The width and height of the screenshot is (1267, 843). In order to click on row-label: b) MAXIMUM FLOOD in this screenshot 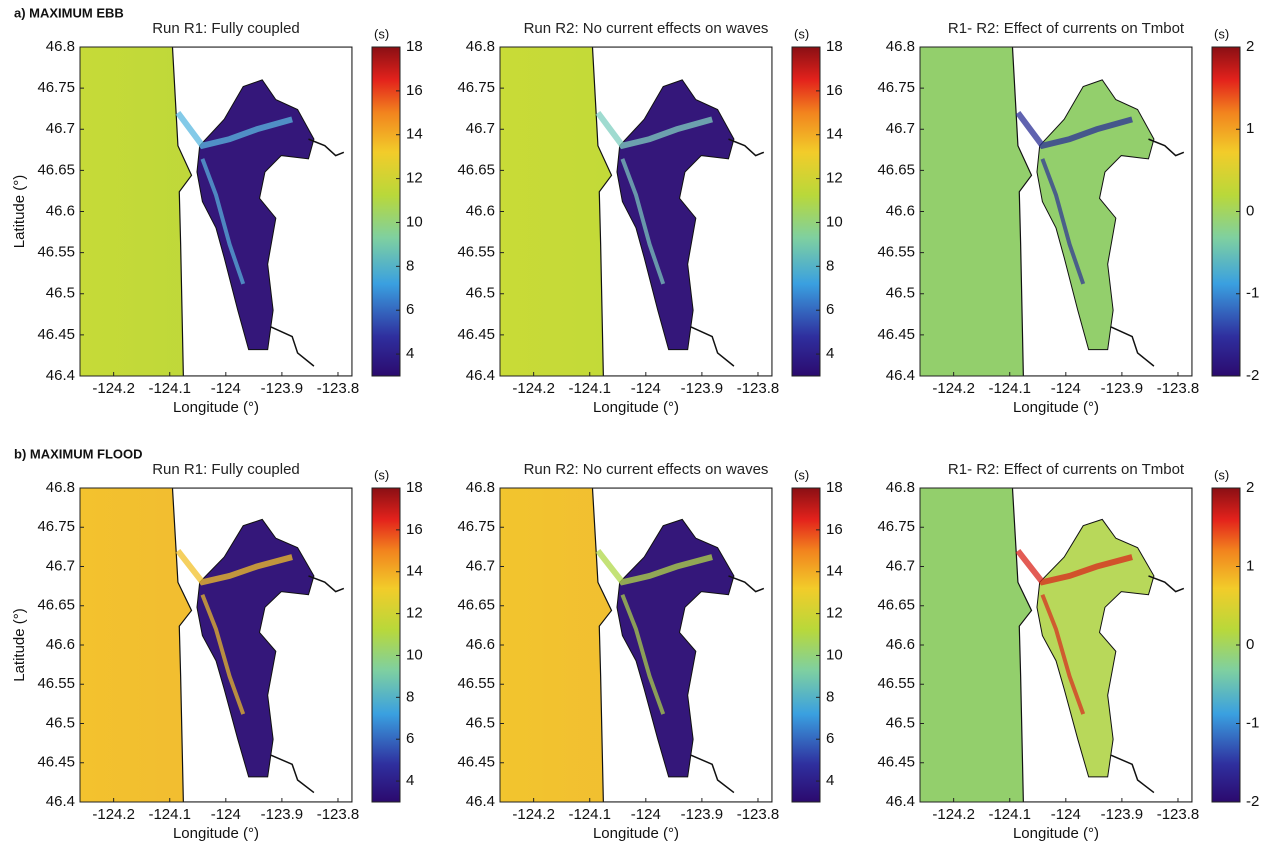, I will do `click(78, 453)`.